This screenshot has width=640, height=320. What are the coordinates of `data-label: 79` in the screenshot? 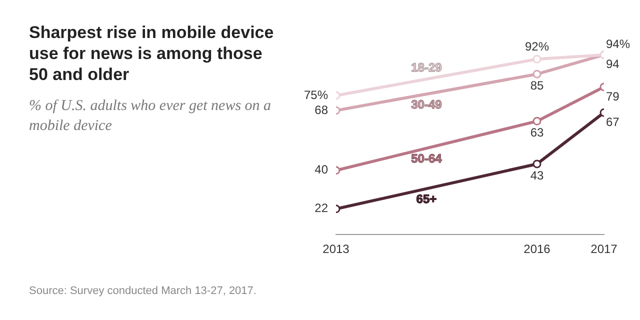 It's located at (613, 96).